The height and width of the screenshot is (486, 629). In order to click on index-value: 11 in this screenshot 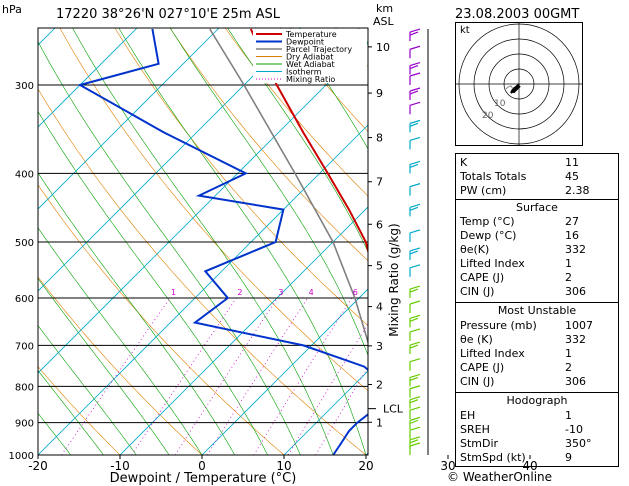, I will do `click(572, 162)`.